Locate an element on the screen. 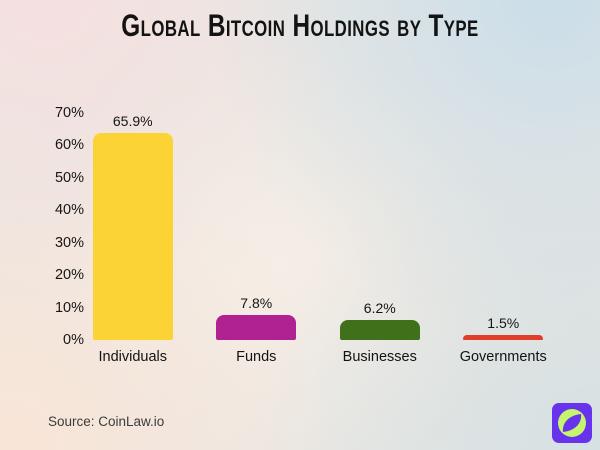 This screenshot has width=600, height=450. chart-title: Global Bitcoin Holdings by Type is located at coordinates (300, 26).